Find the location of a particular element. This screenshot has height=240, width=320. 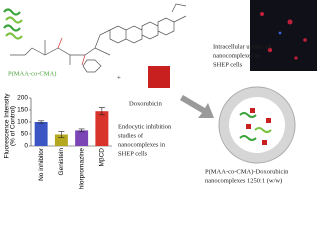

nanocomplex-contents is located at coordinates (255, 126).